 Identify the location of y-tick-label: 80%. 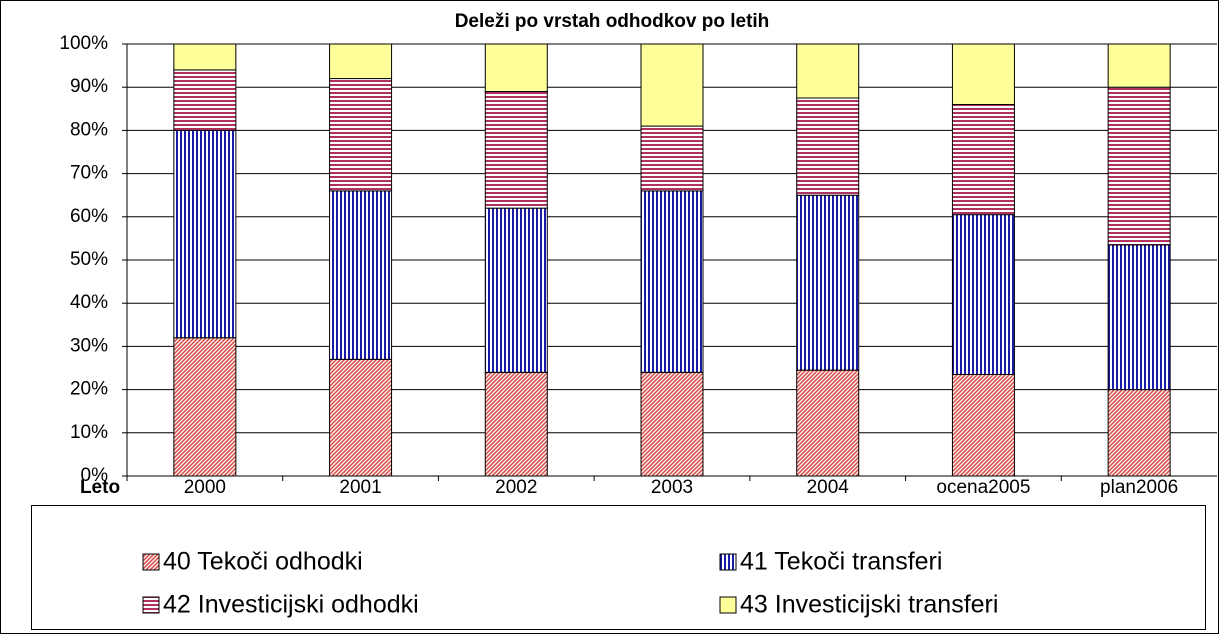
(89, 129).